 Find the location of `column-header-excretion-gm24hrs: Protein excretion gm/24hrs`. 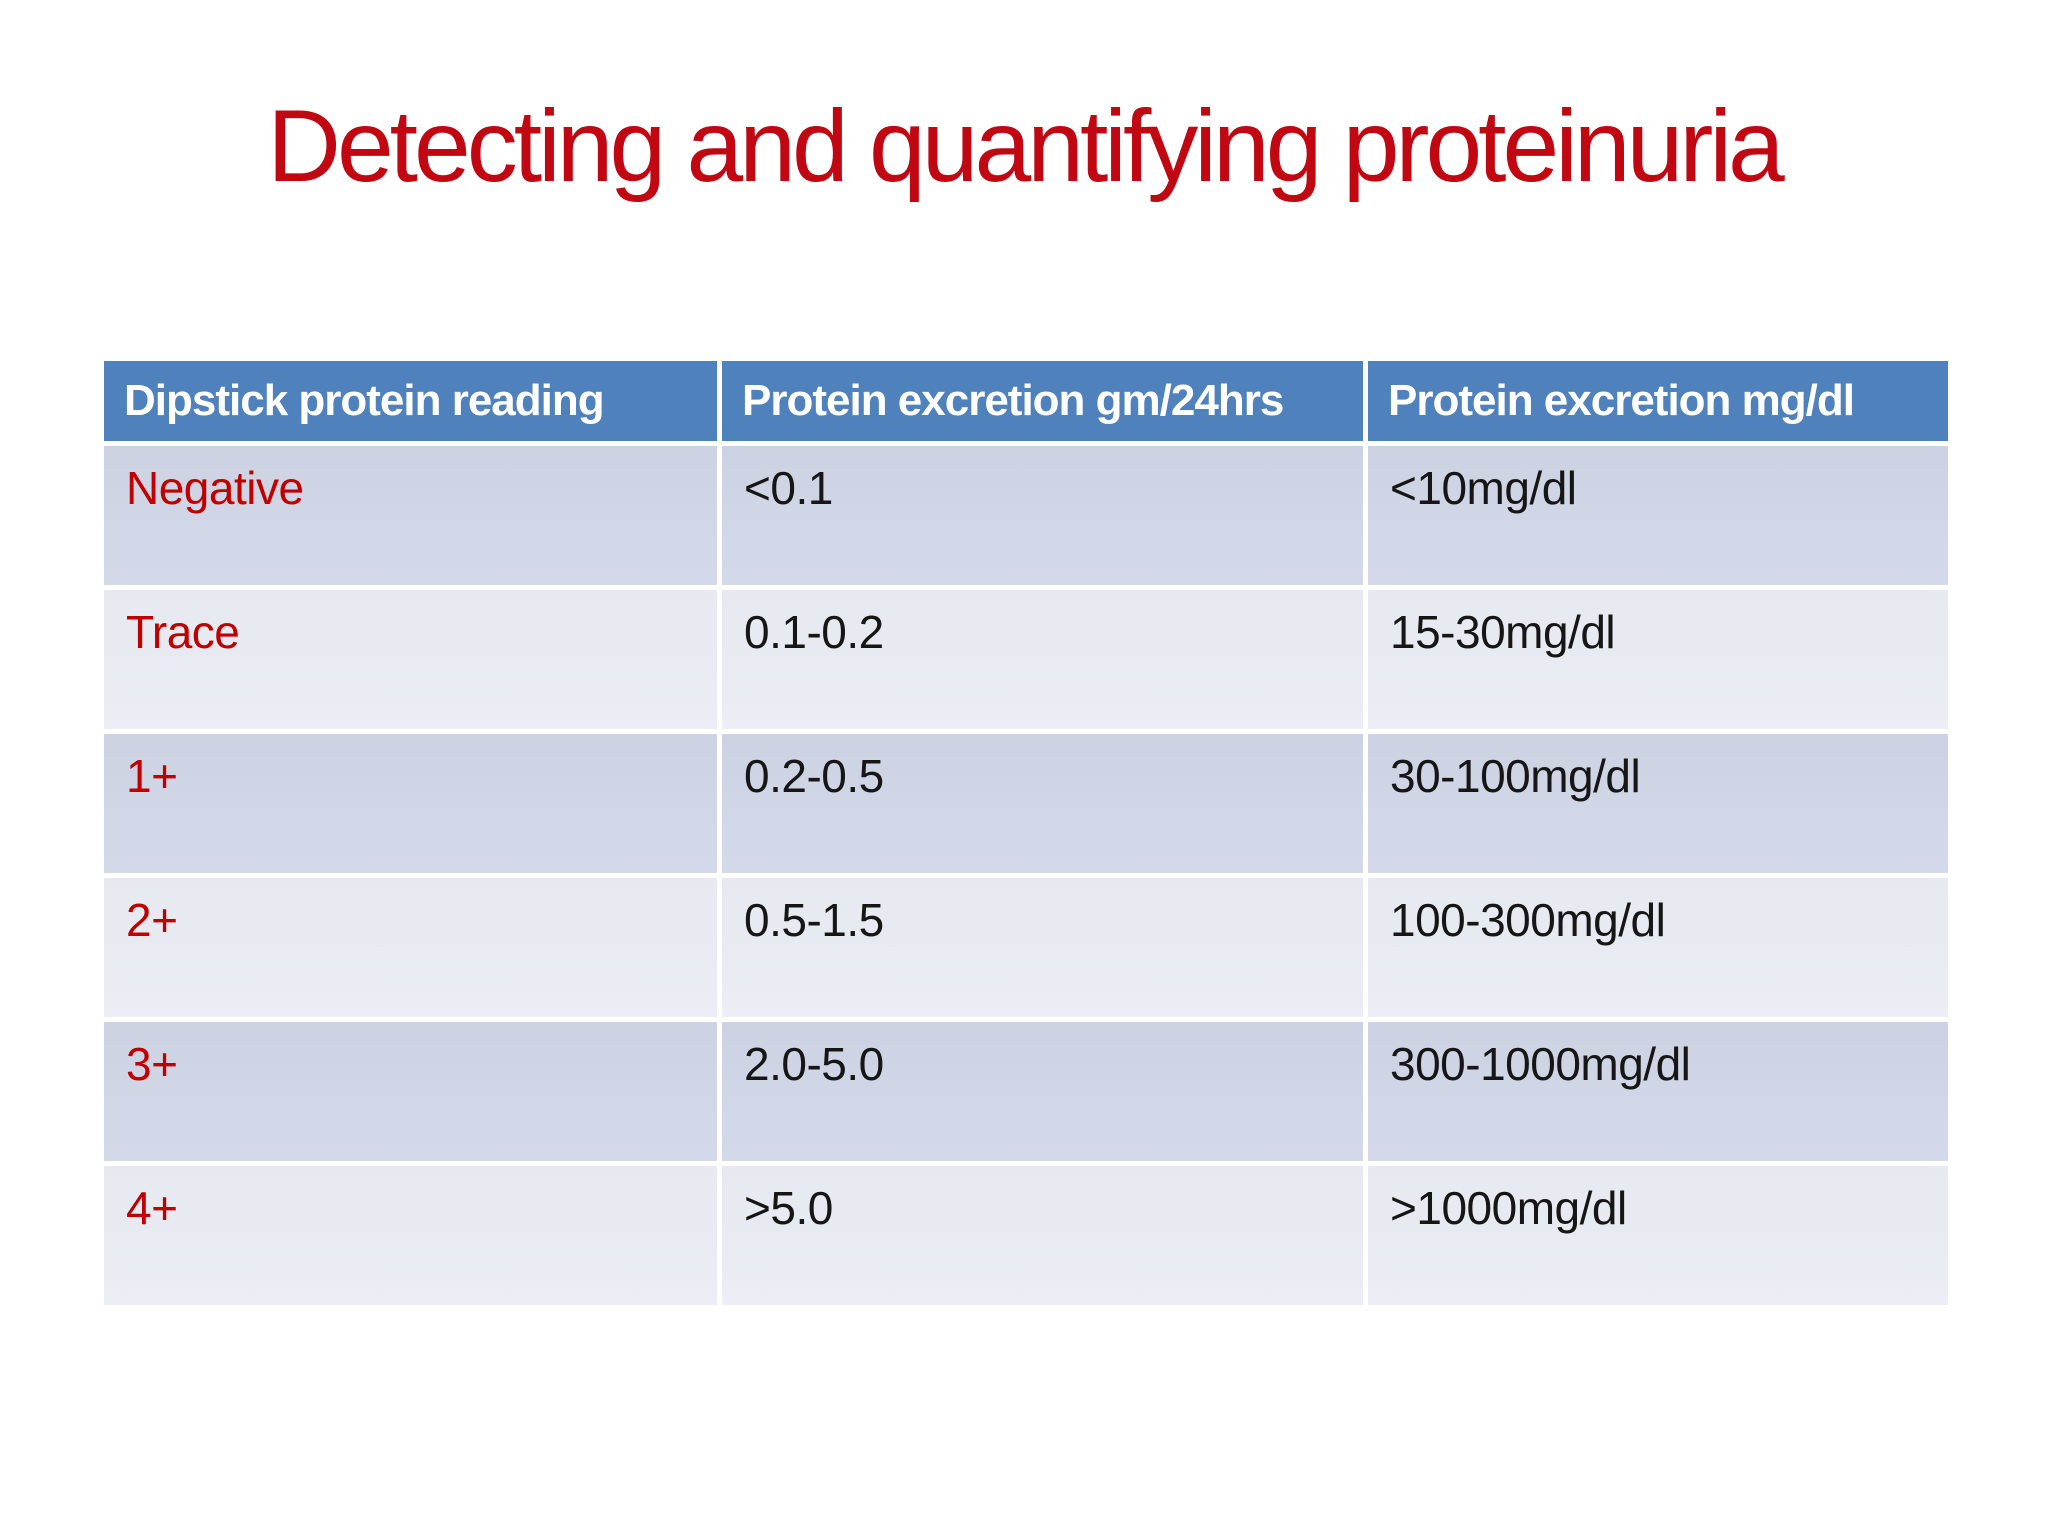

column-header-excretion-gm24hrs: Protein excretion gm/24hrs is located at coordinates (1042, 401).